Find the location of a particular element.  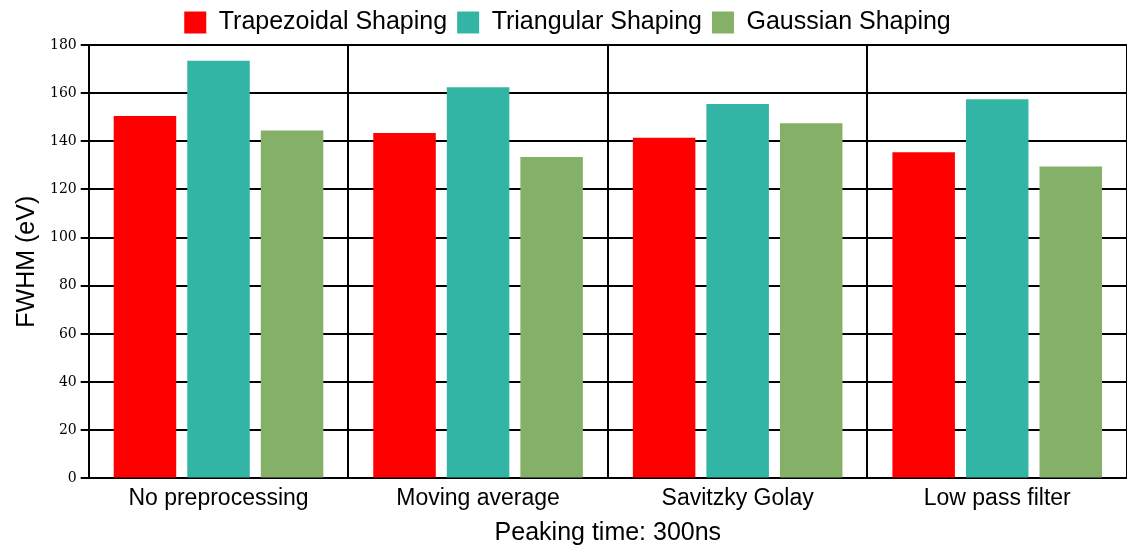

legend-label: Gaussian Shaping is located at coordinates (848, 20).